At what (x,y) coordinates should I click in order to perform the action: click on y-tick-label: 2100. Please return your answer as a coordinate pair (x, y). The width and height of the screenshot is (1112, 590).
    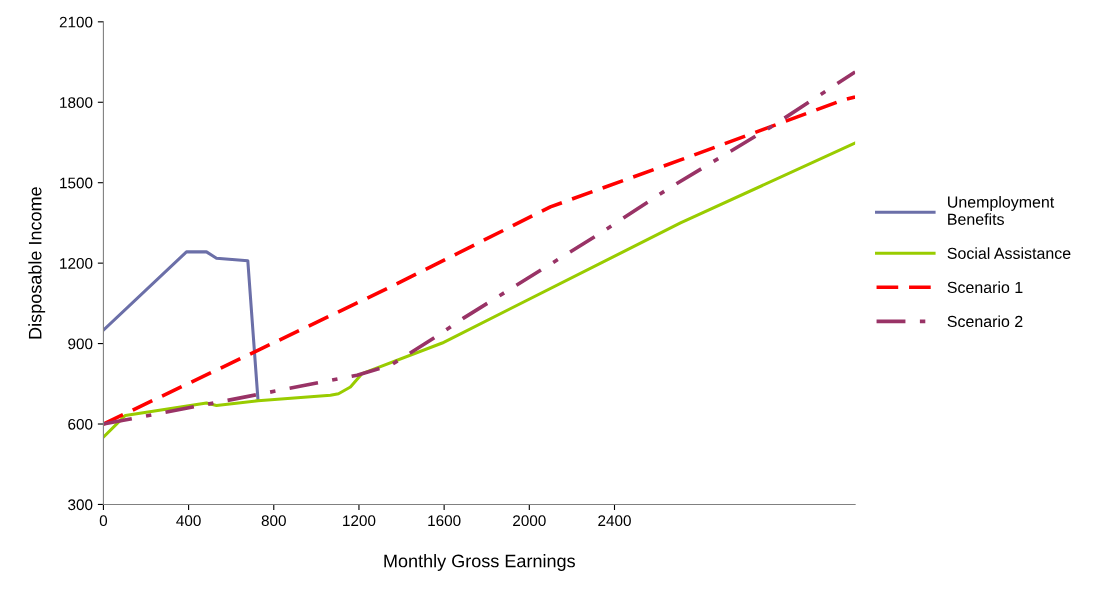
    Looking at the image, I should click on (76, 22).